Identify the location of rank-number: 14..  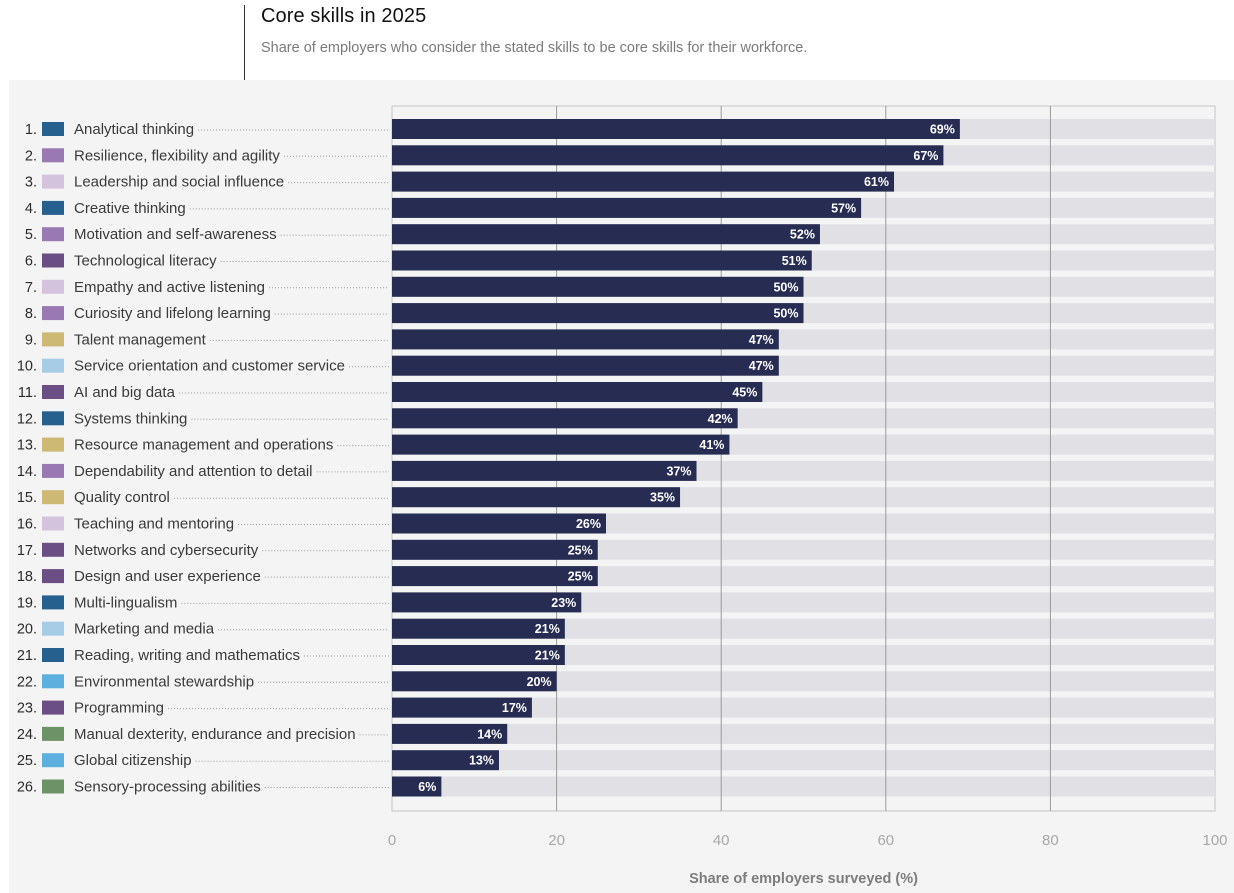
(27, 472).